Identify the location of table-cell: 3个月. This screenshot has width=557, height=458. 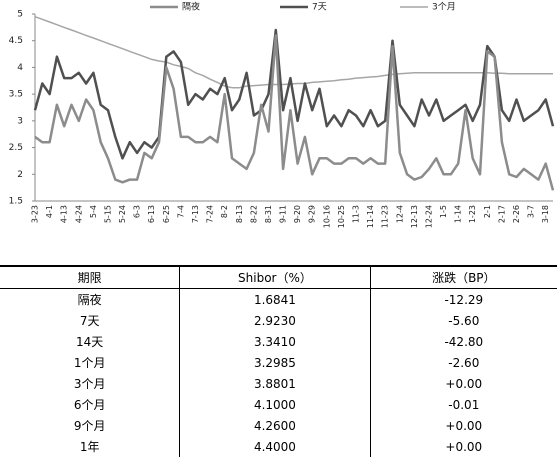
(89, 384).